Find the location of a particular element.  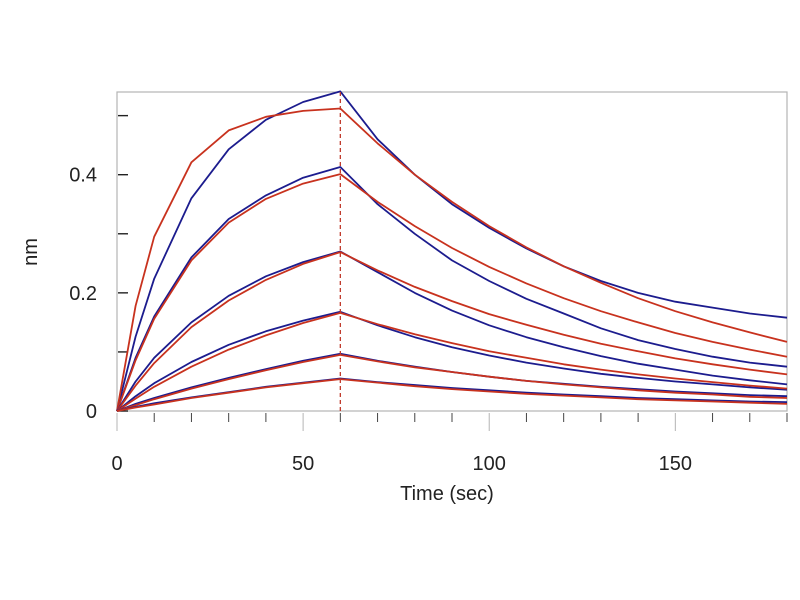

y-tick-label: 0.4 is located at coordinates (83, 176).